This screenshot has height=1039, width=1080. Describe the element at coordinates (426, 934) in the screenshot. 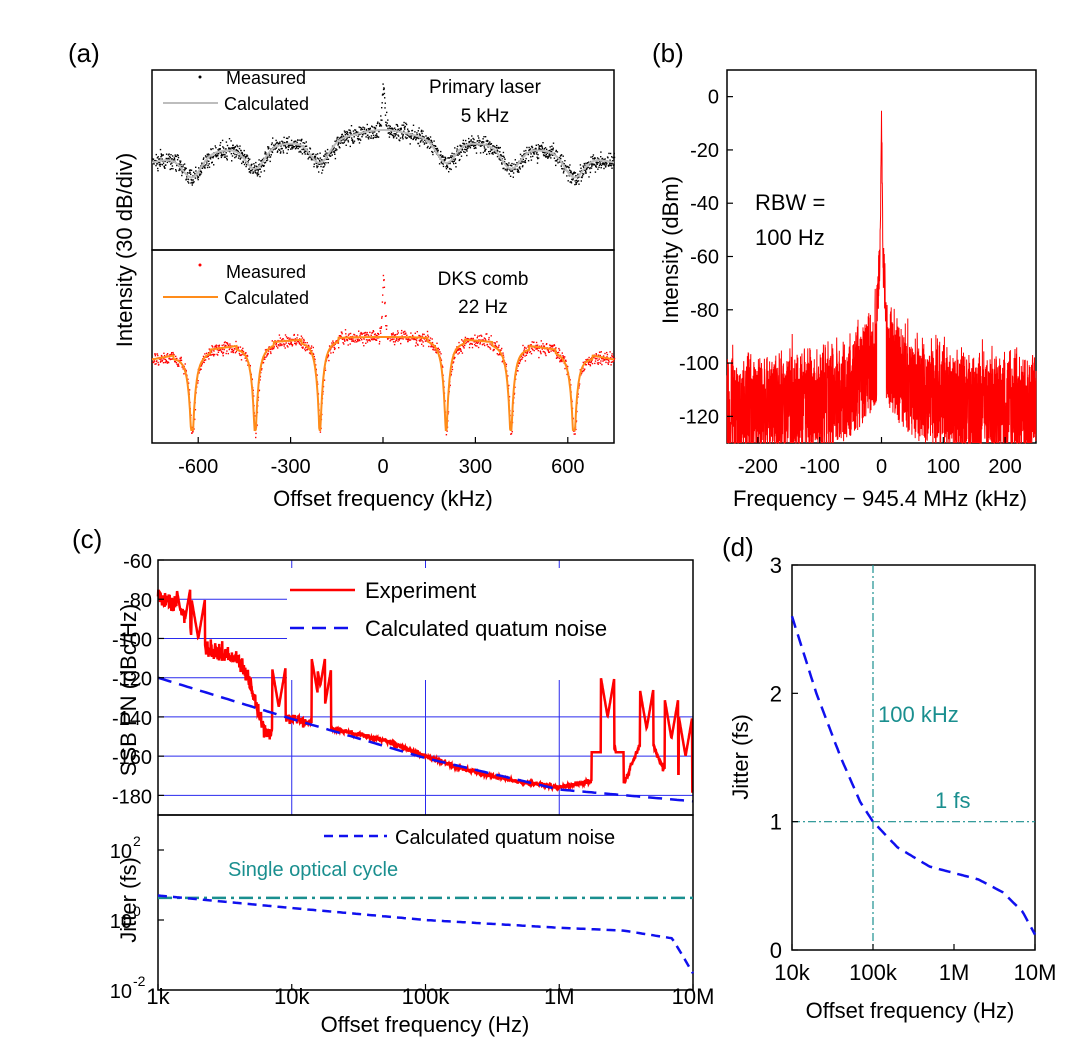

I see `panel-c-lower-calculated-series` at that location.